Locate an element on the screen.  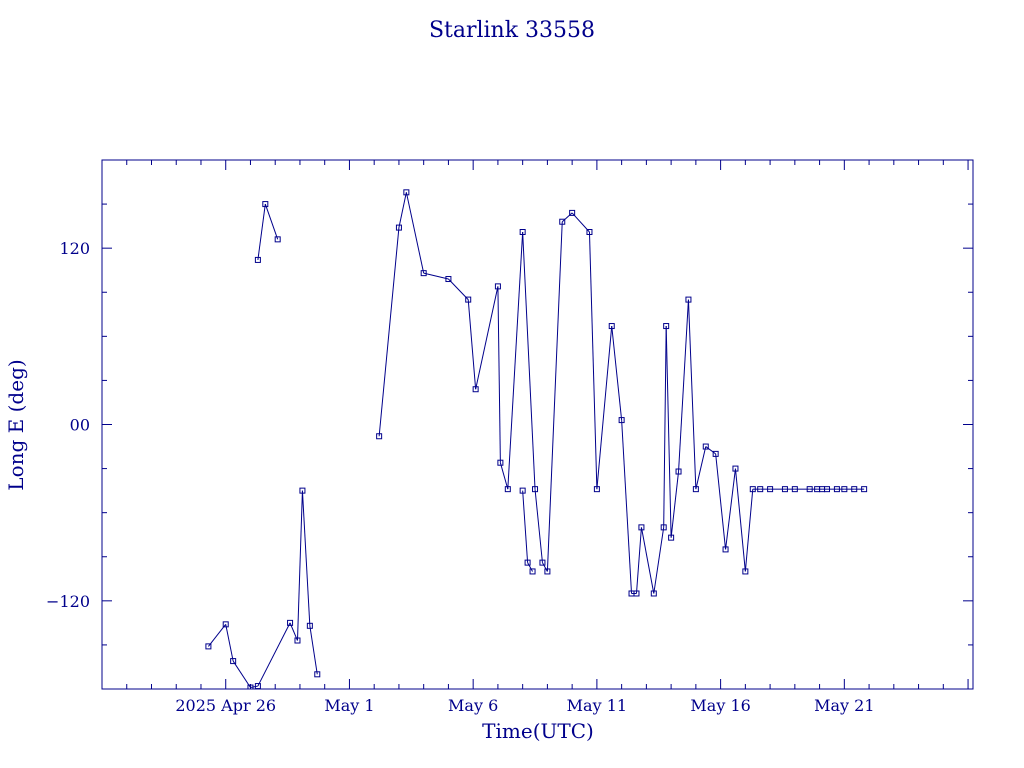
x-tick-labels: 2025 Apr 26 May 1 May 6 May 11 May 16 May 21 is located at coordinates (524, 705).